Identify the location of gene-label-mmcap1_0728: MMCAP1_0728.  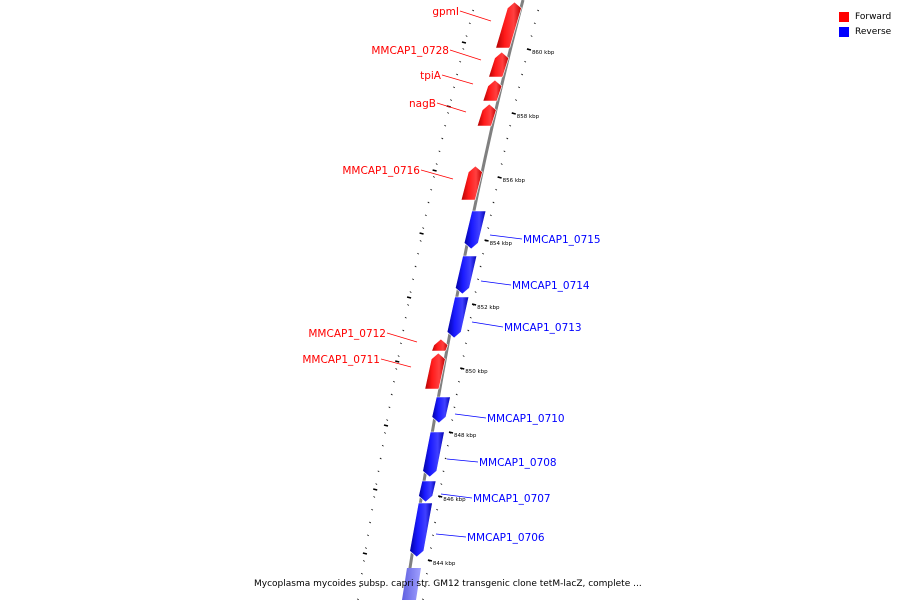
(410, 51).